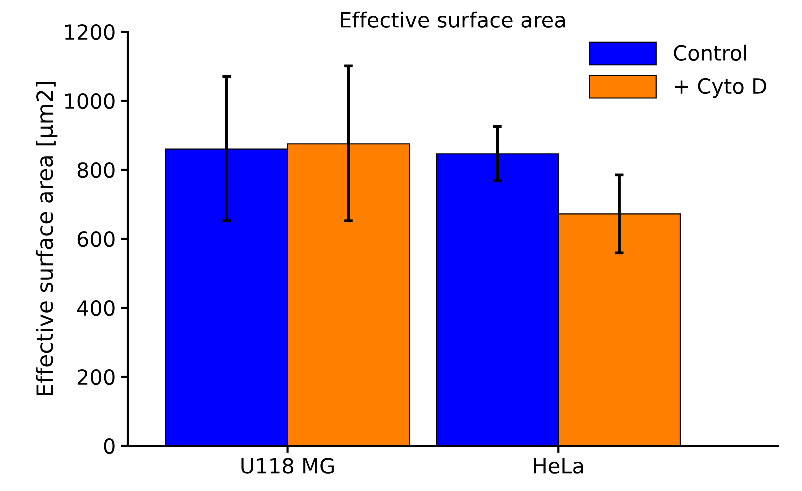 This screenshot has width=802, height=491. I want to click on y-tick-label: 200, so click(96, 377).